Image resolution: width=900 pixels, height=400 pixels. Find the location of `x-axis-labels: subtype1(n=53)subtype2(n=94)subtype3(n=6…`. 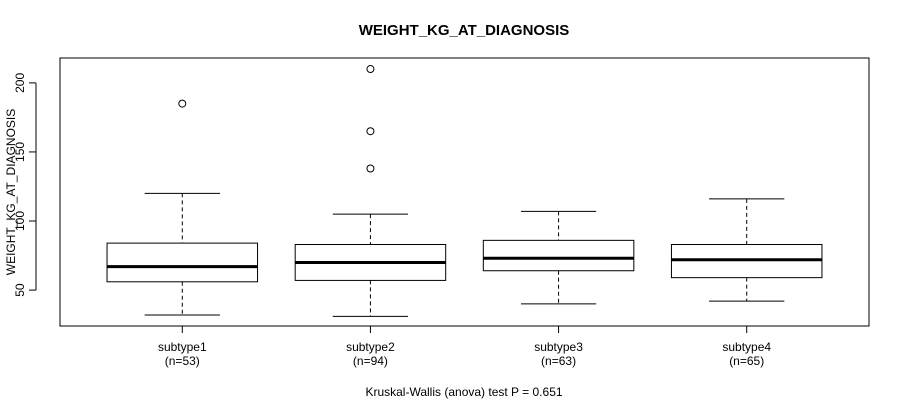

x-axis-labels: subtype1(n=53)subtype2(n=94)subtype3(n=6… is located at coordinates (464, 347).